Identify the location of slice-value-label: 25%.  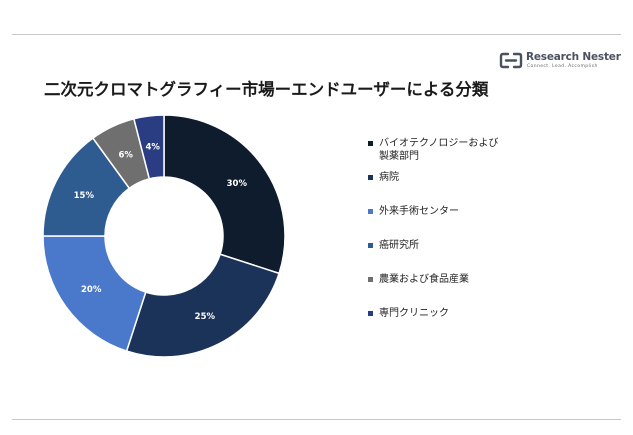
(205, 317).